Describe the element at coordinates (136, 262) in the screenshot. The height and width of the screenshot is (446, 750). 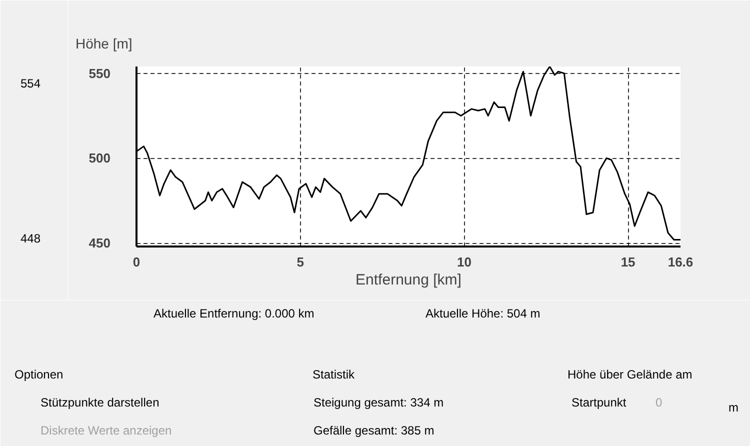
I see `x-tick-label: 0` at that location.